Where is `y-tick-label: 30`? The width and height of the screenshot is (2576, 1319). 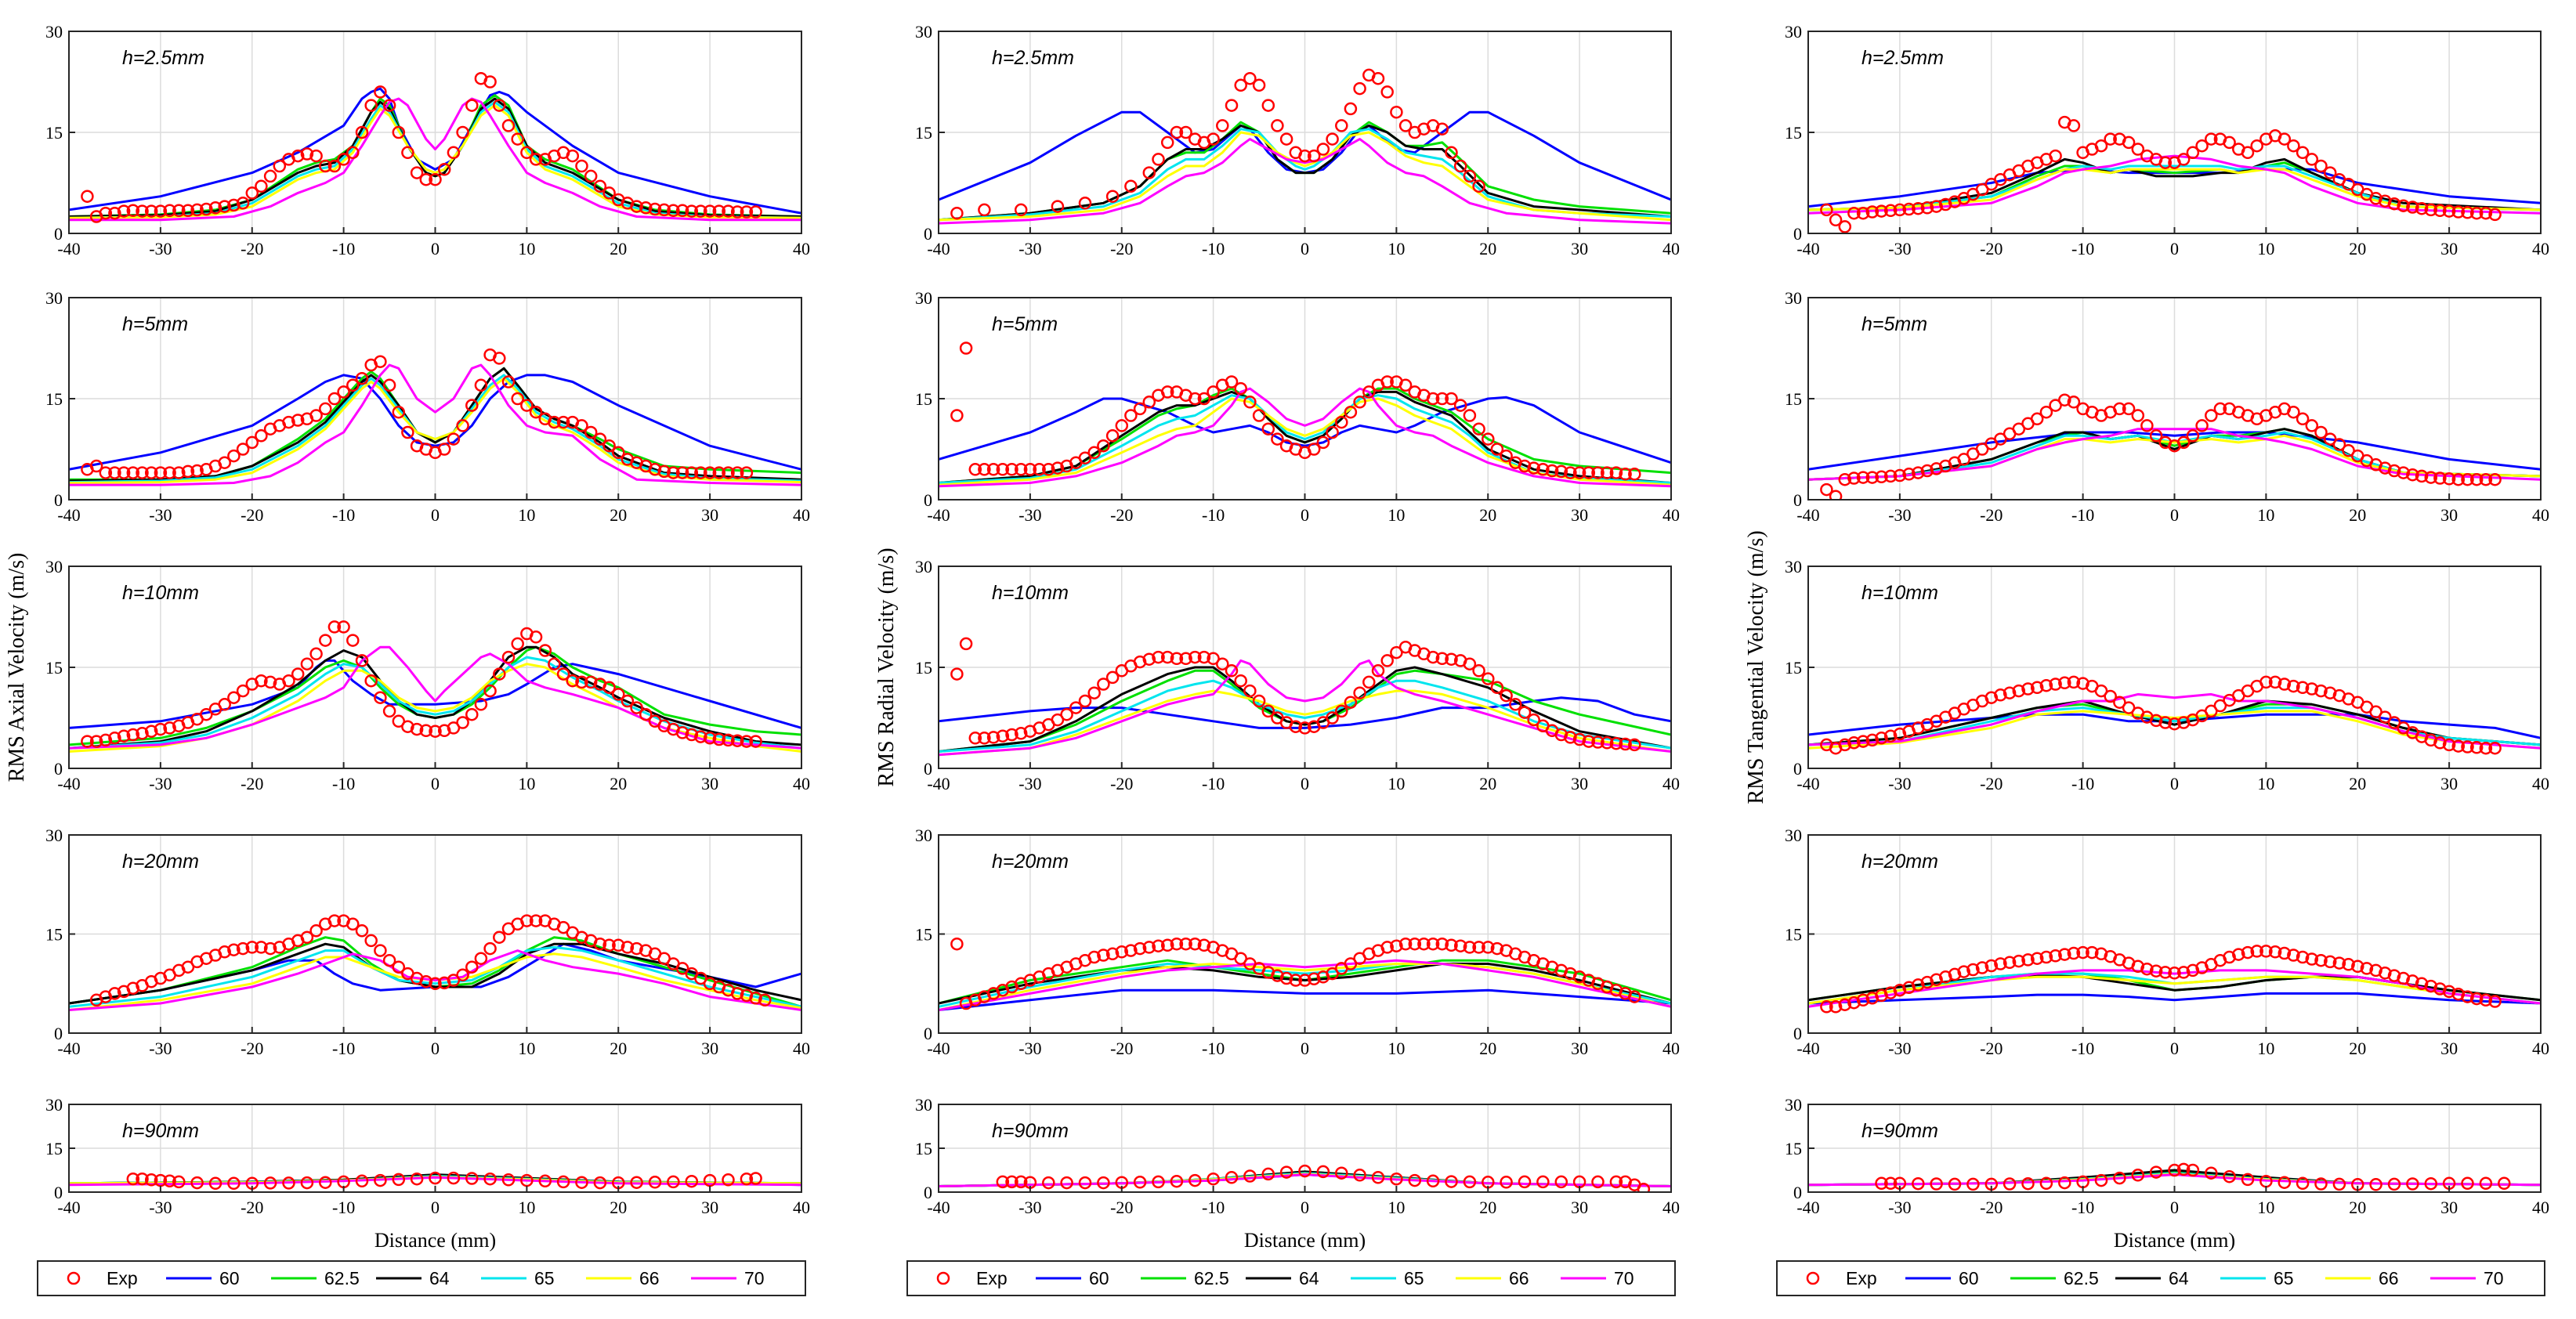
y-tick-label: 30 is located at coordinates (1793, 32).